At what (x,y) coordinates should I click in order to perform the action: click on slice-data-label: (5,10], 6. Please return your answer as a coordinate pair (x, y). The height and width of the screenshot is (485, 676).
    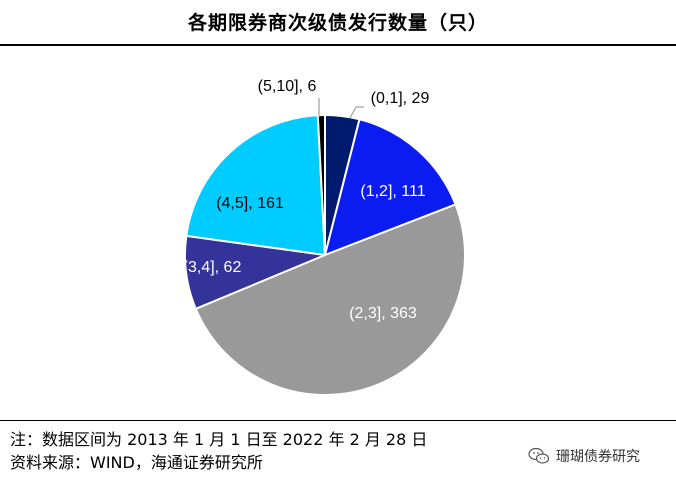
    Looking at the image, I should click on (287, 86).